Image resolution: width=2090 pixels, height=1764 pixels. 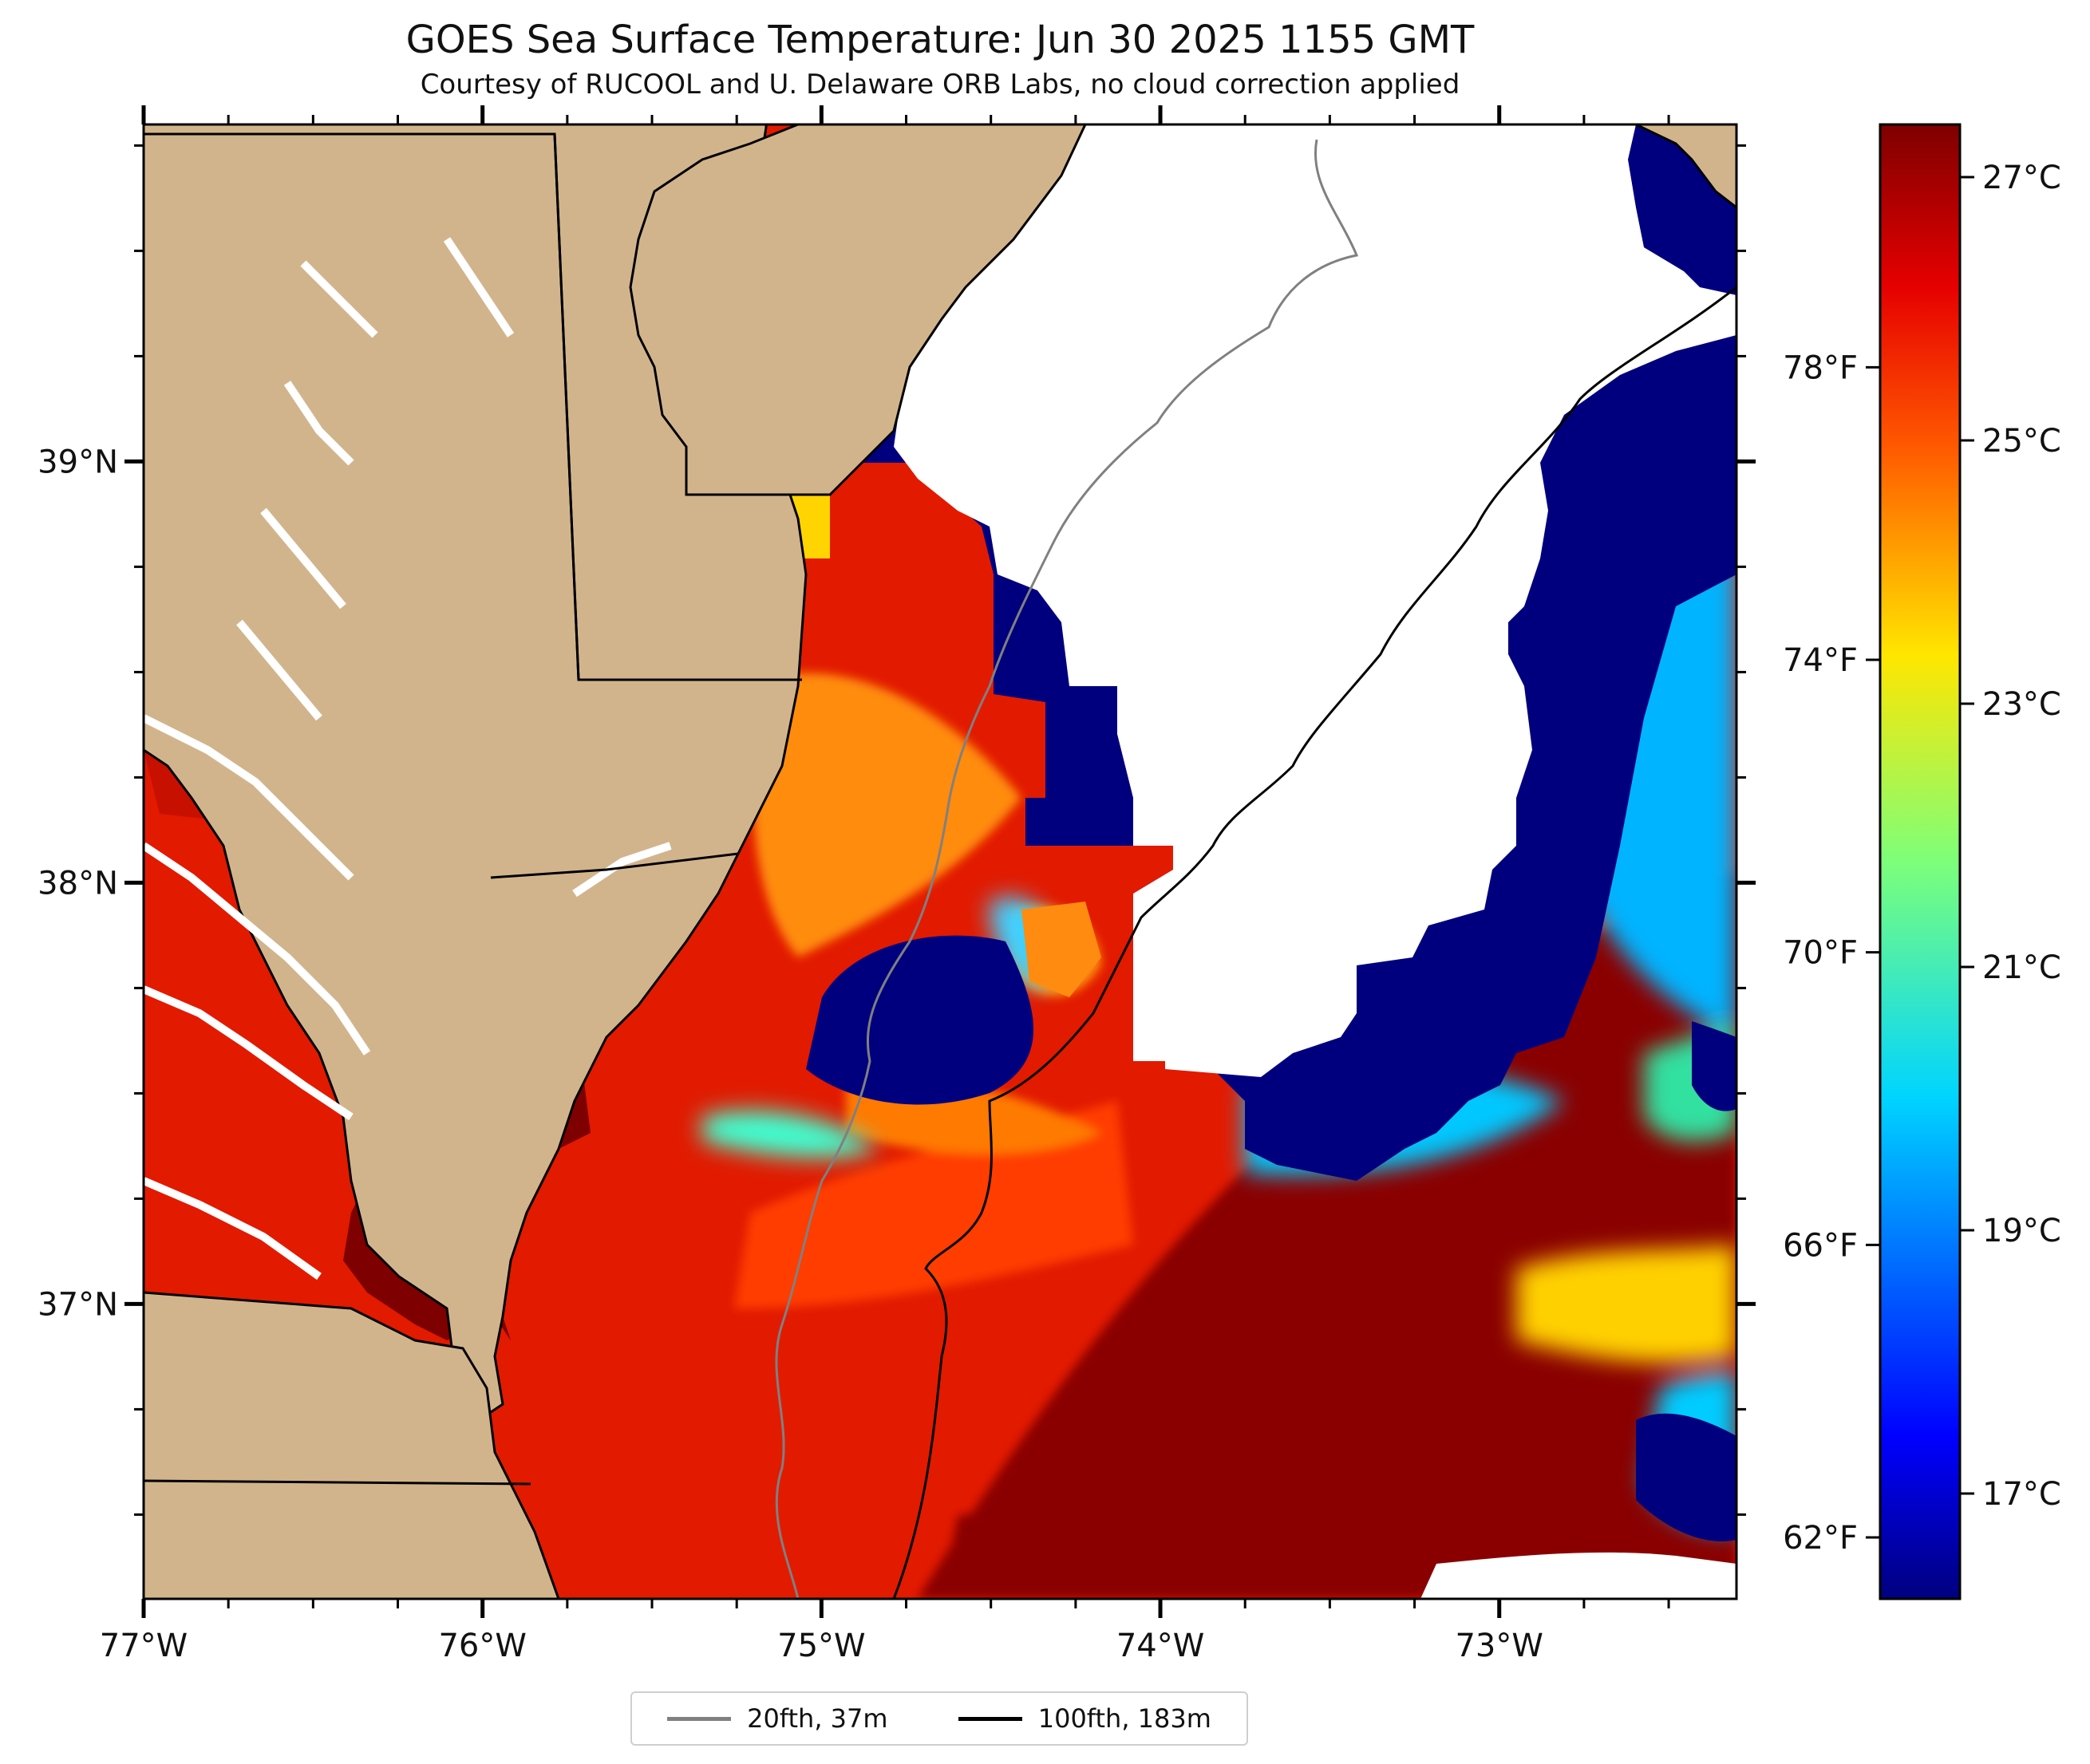 I want to click on legend-item-20fth: 20fth, 37m, so click(x=777, y=1718).